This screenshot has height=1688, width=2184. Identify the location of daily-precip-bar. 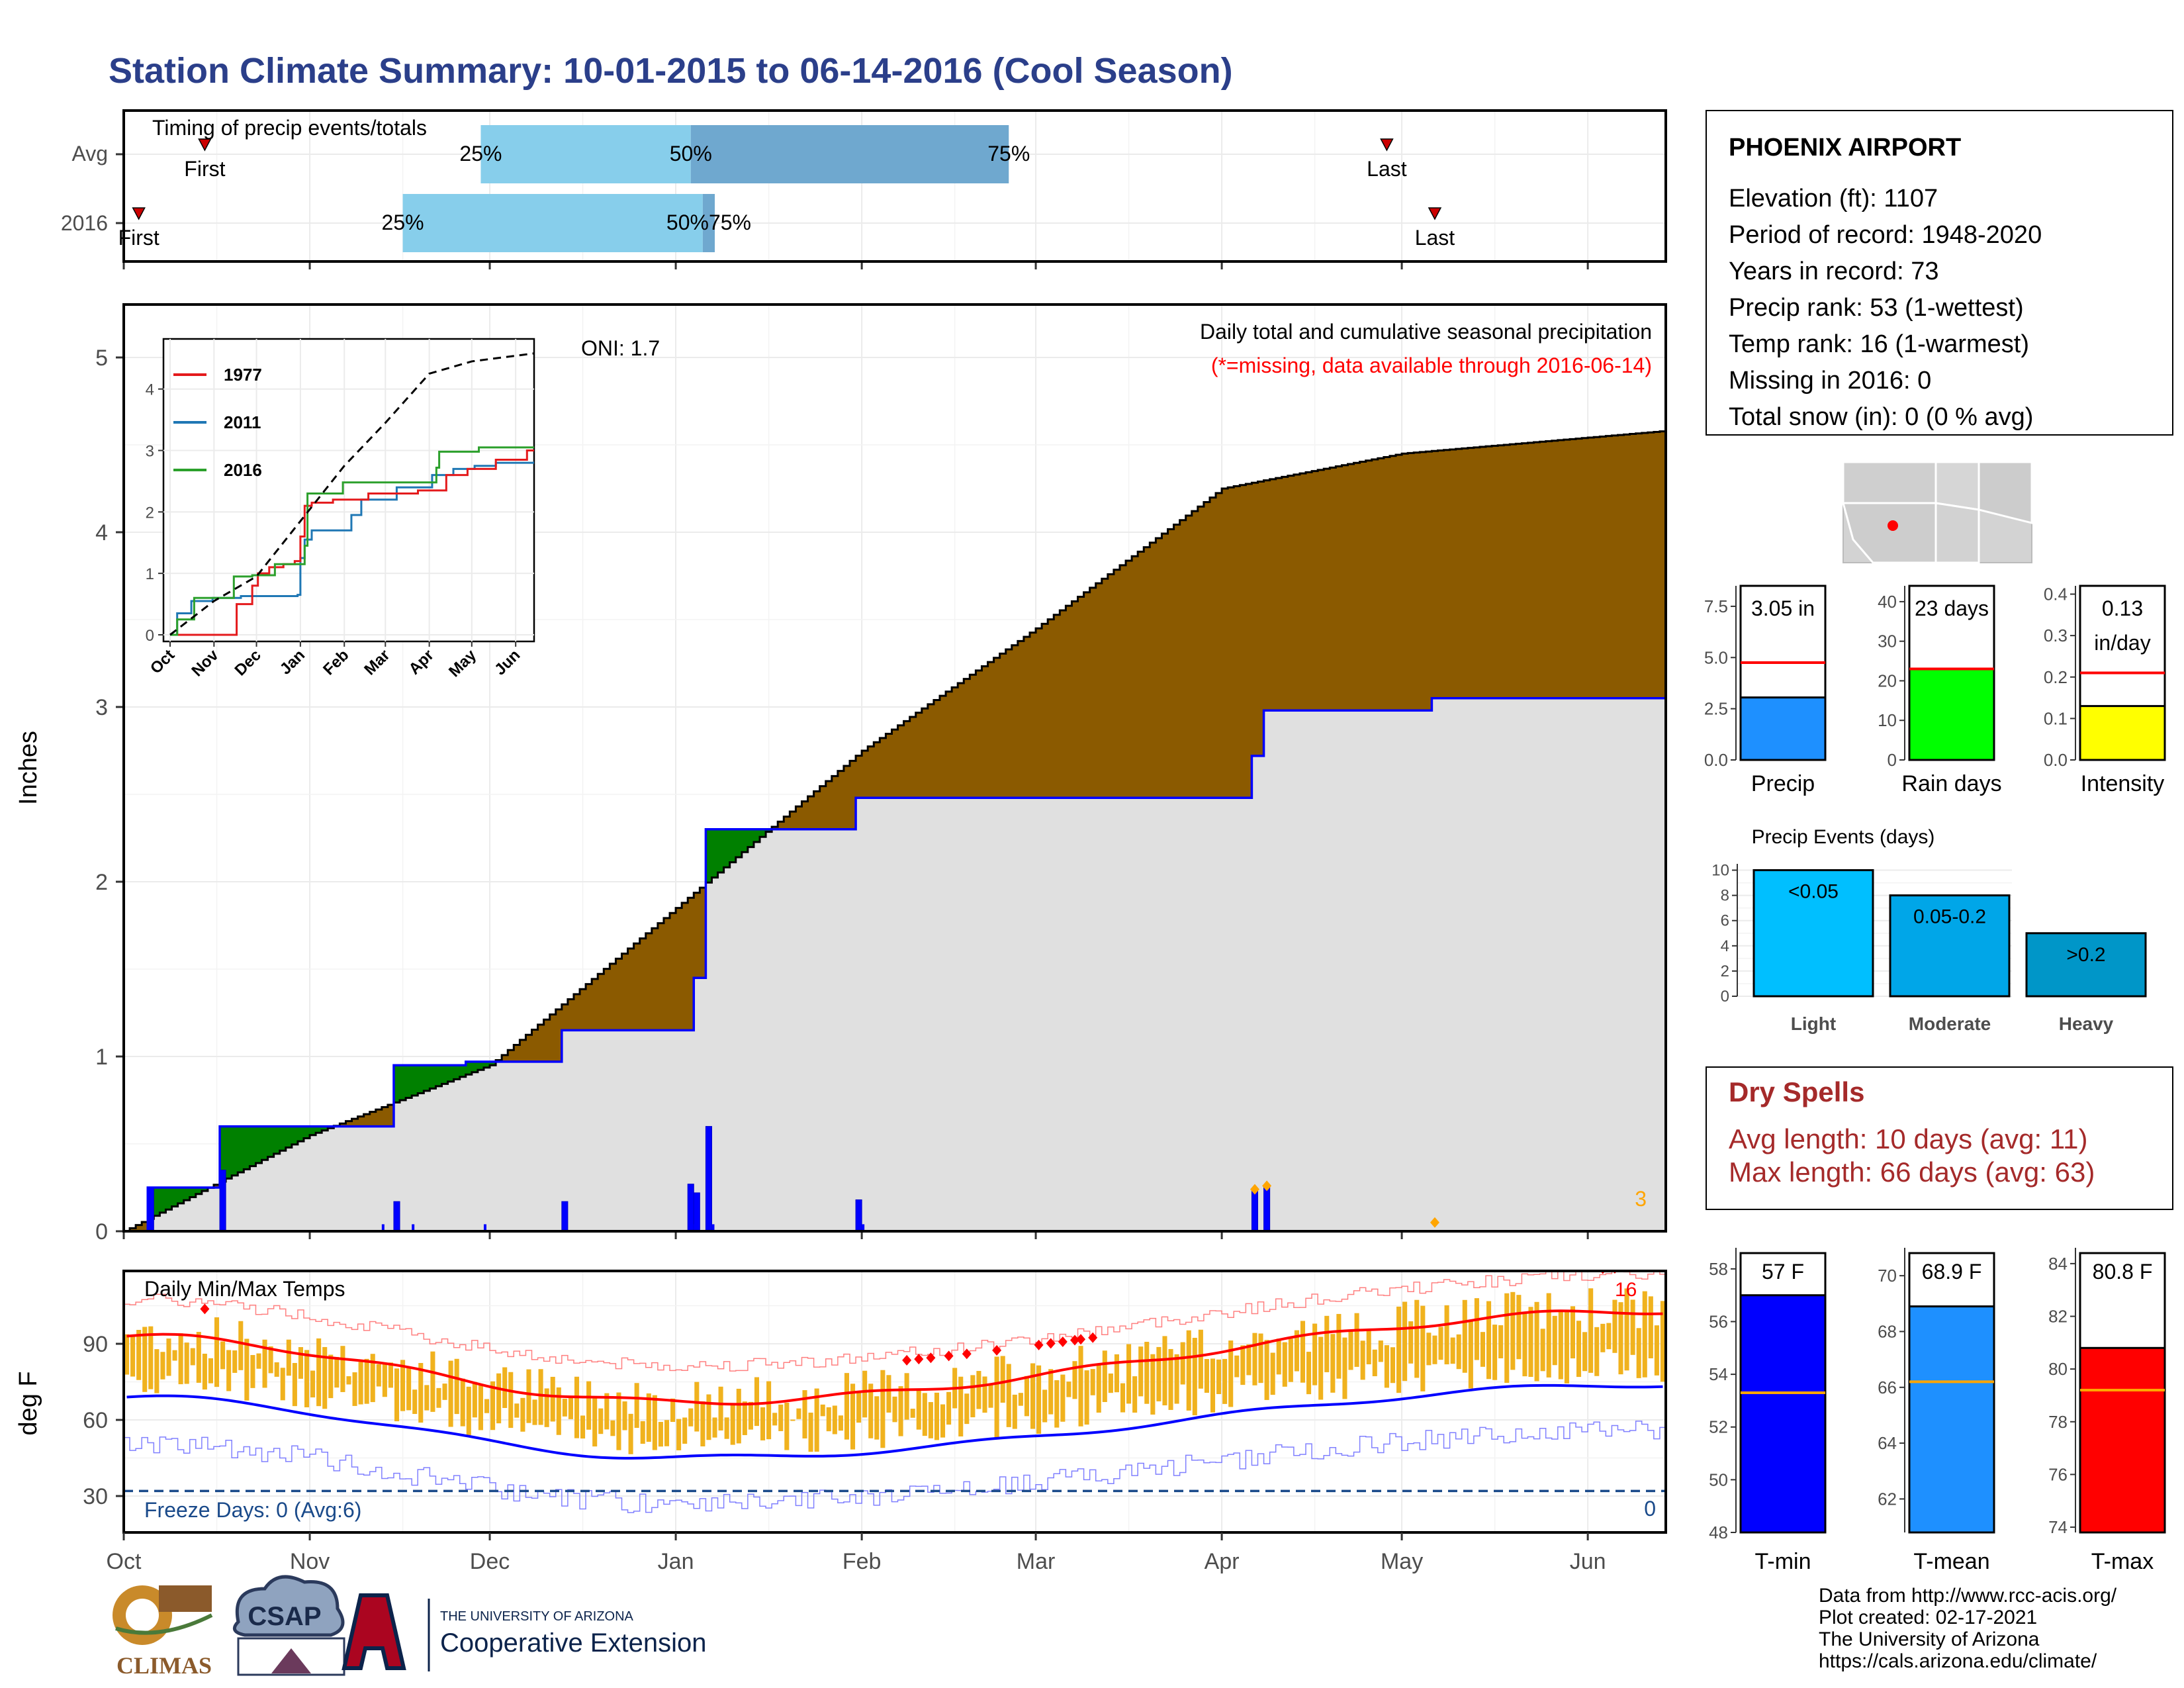
(708, 1178).